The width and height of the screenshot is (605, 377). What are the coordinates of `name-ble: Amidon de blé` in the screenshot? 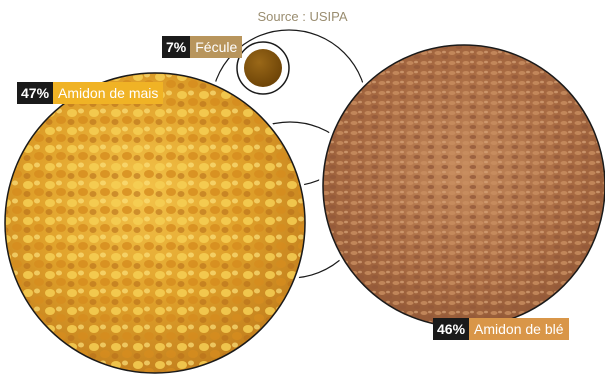 It's located at (519, 329).